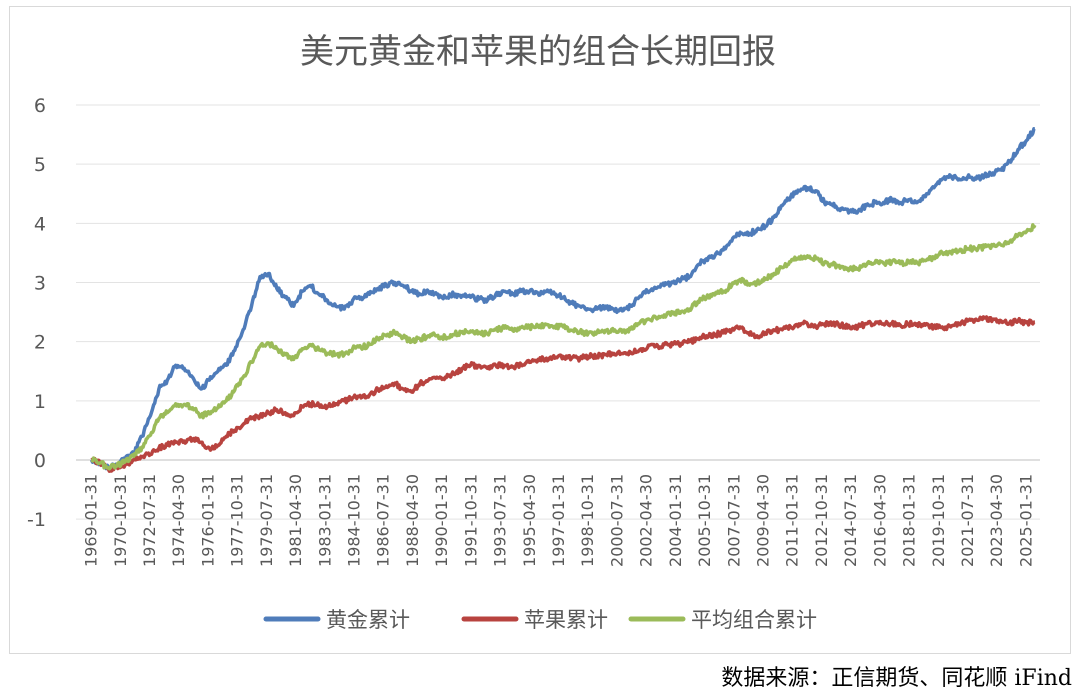  I want to click on x-tick-label: 1974-04-30, so click(178, 520).